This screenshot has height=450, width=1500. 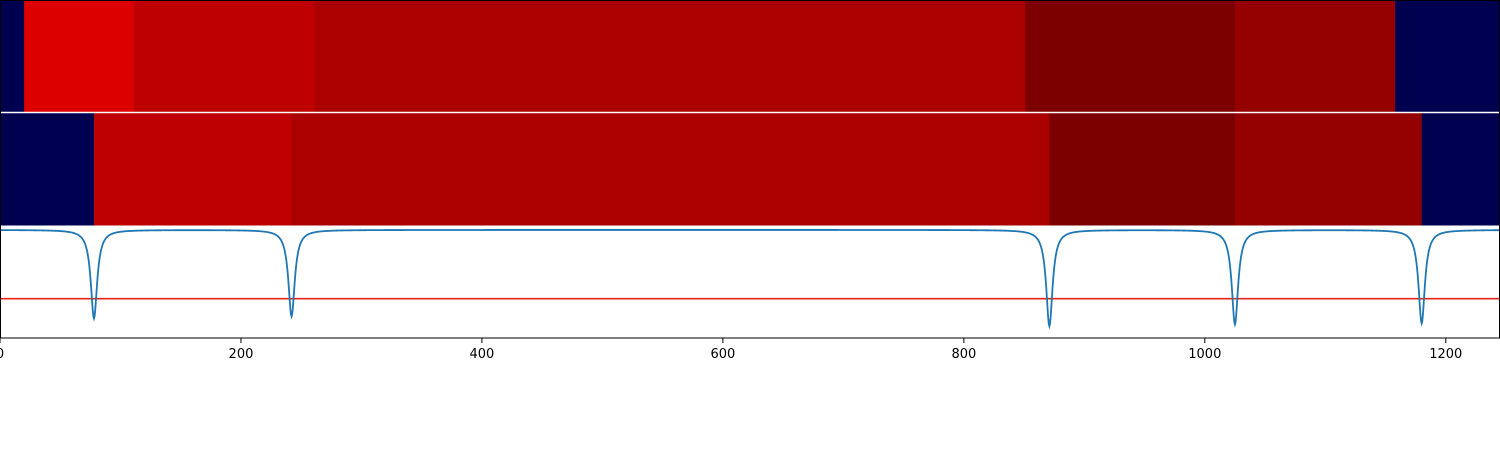 I want to click on x-axis: 0 200 400 600 800 1000 1200, so click(x=731, y=350).